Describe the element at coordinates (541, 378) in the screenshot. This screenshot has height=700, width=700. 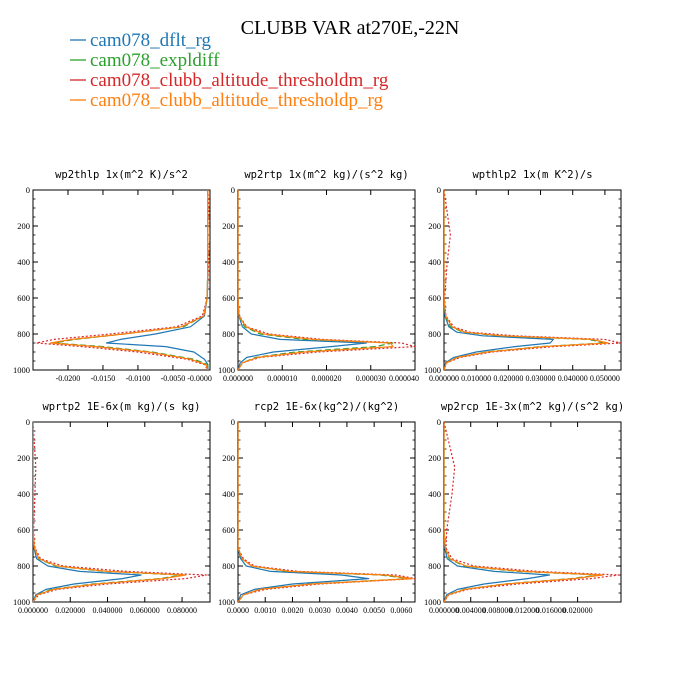
I see `x-tick-label: 0.030000` at that location.